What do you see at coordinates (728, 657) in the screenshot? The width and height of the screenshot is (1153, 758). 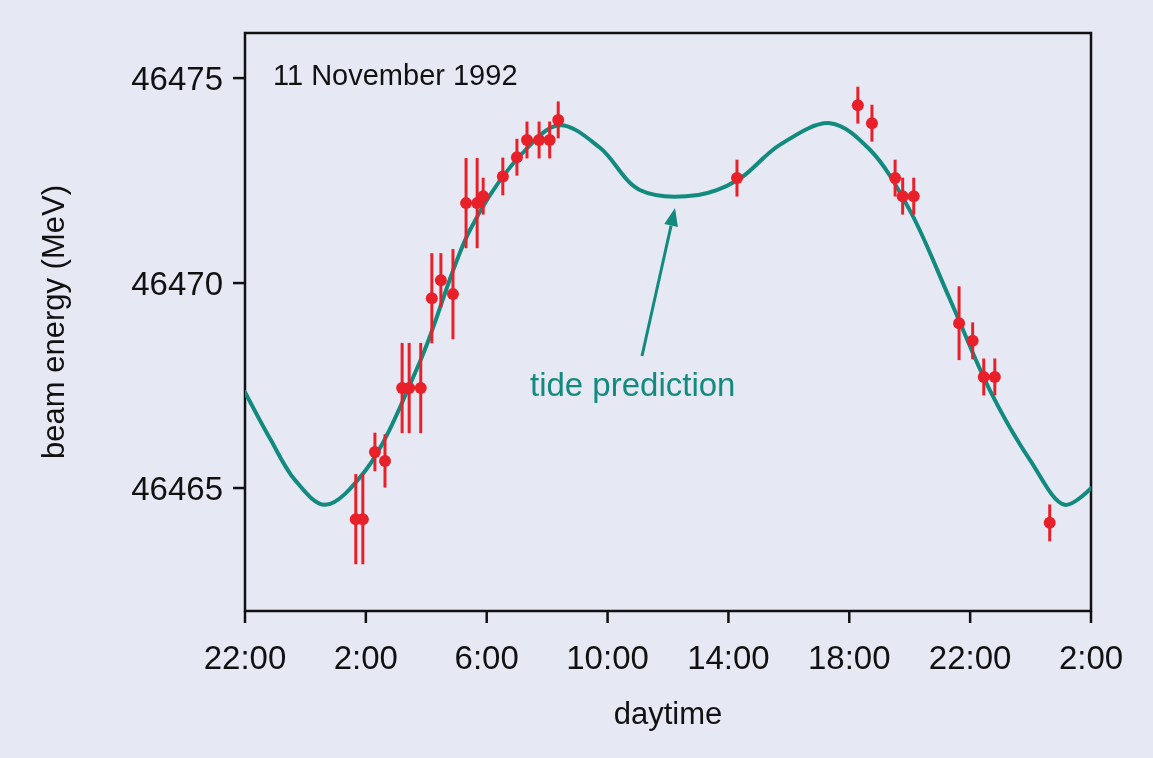 I see `x-tick-label: 14:00` at bounding box center [728, 657].